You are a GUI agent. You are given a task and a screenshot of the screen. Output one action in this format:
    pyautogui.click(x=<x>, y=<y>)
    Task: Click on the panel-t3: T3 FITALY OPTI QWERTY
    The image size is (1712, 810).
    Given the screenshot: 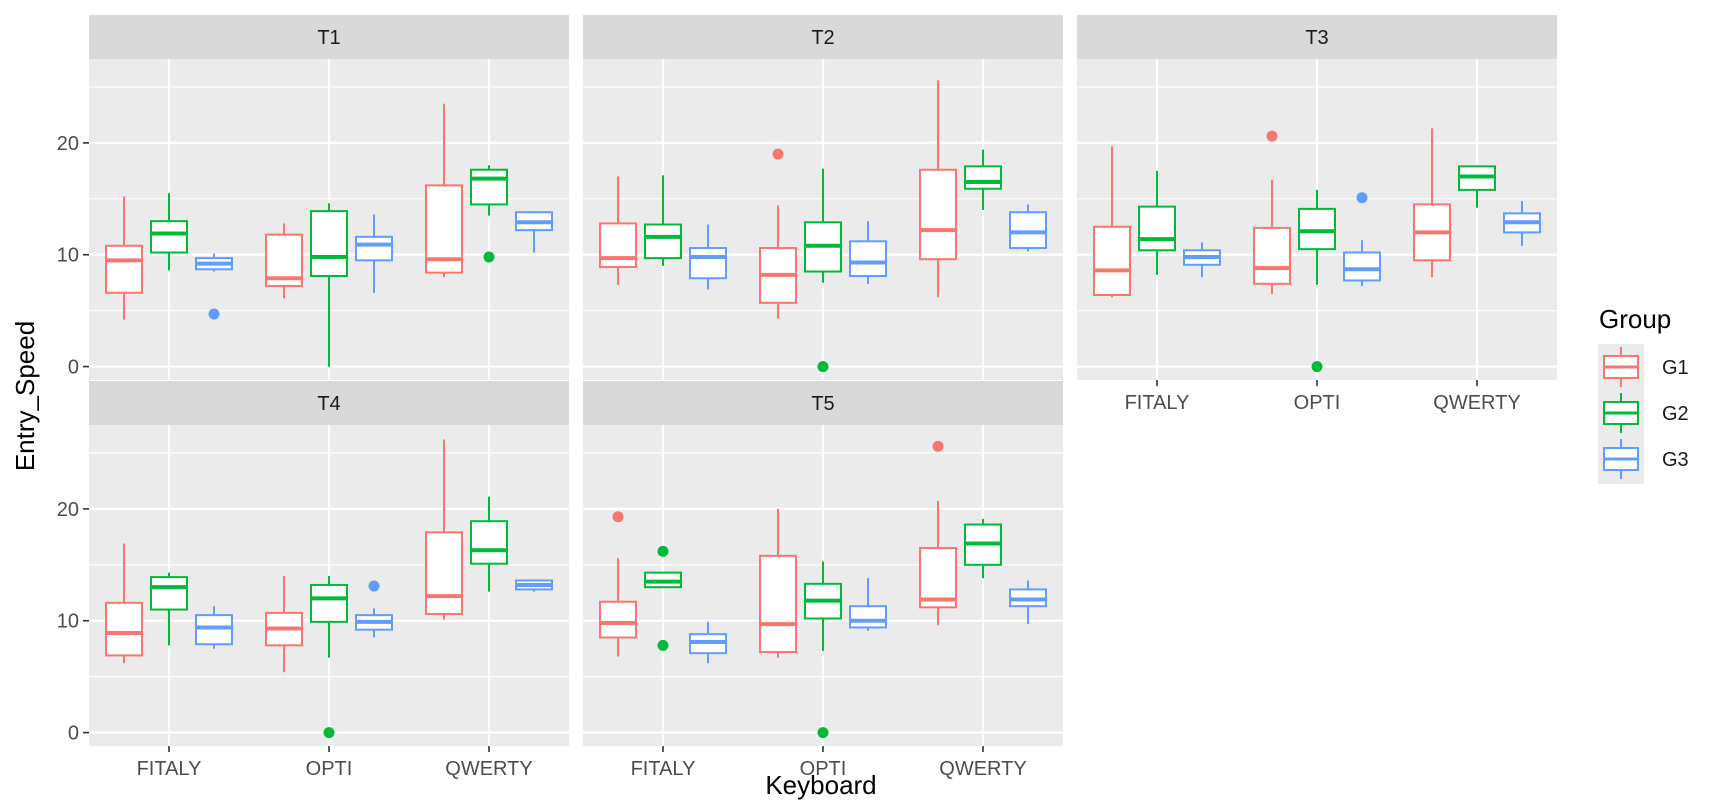 What is the action you would take?
    pyautogui.click(x=1317, y=214)
    